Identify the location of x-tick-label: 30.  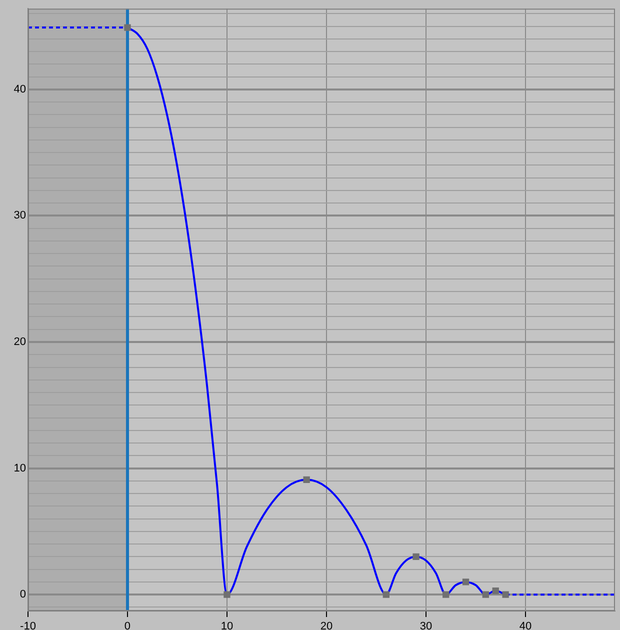
(426, 625).